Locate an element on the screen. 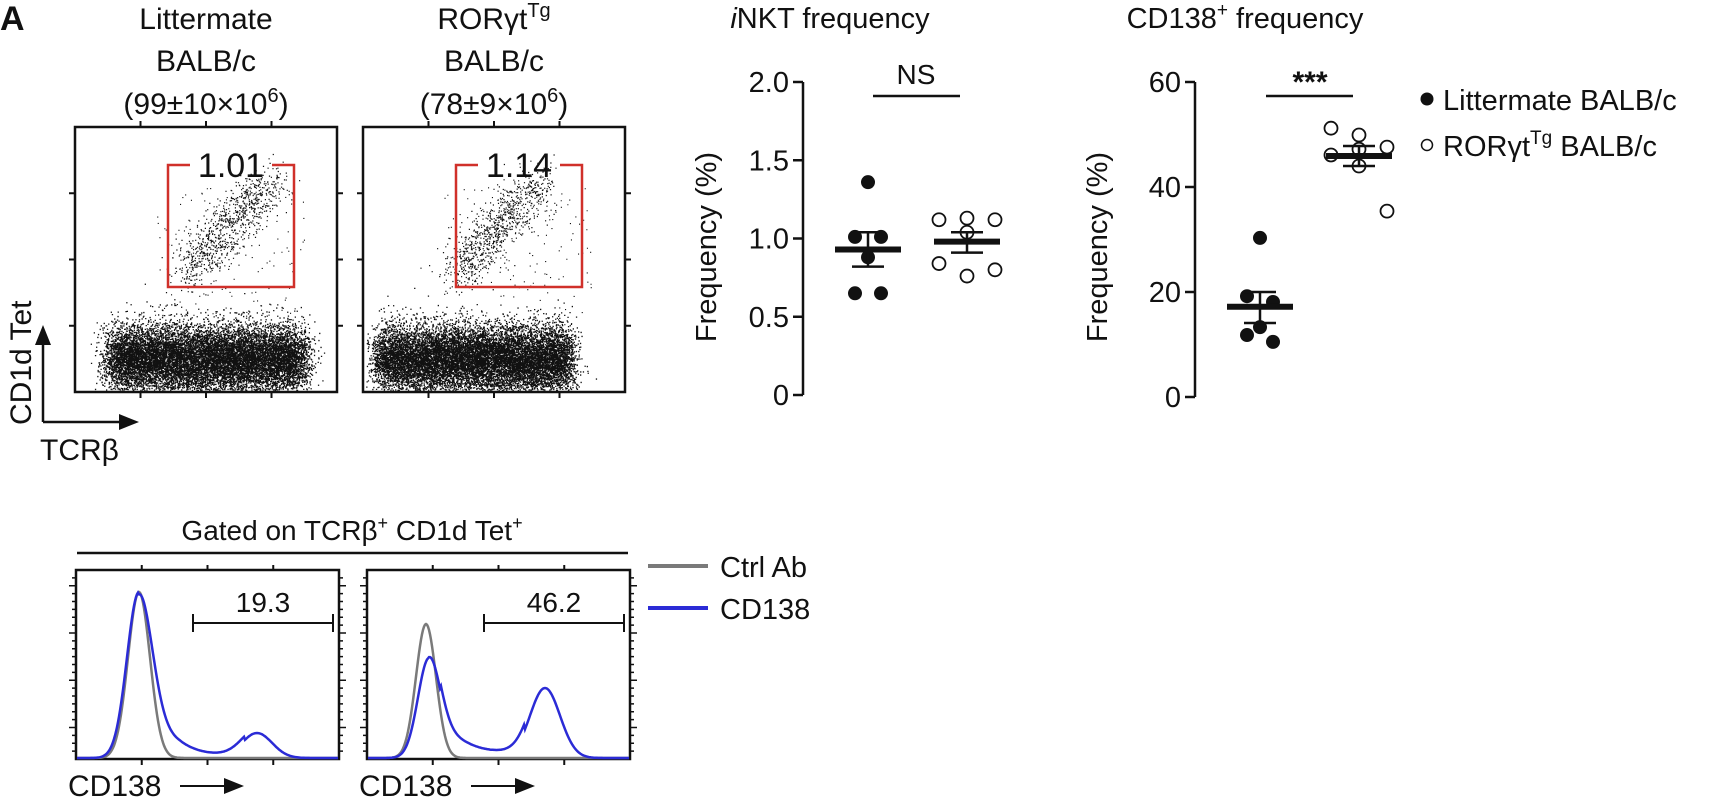 This screenshot has width=1716, height=800. significance-label: NS is located at coordinates (916, 74).